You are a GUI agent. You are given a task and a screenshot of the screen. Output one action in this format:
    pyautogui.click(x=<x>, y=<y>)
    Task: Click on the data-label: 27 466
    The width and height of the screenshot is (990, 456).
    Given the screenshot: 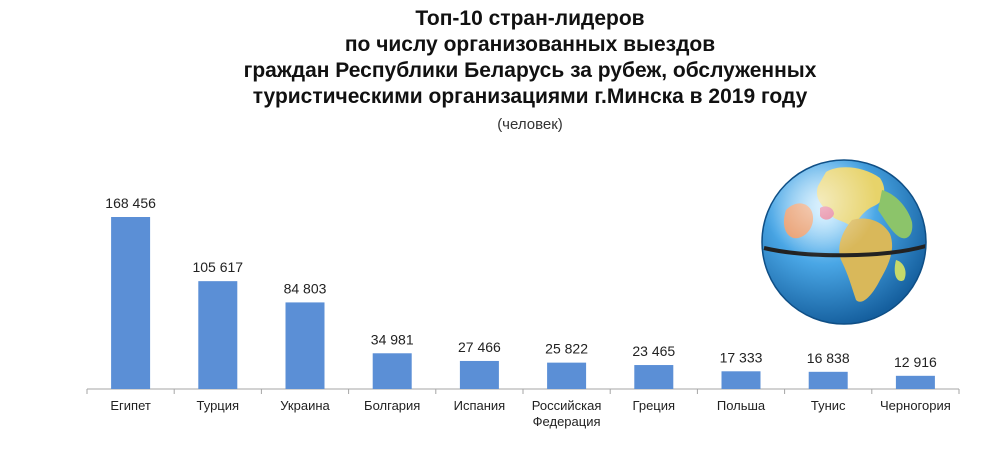 What is the action you would take?
    pyautogui.click(x=479, y=347)
    